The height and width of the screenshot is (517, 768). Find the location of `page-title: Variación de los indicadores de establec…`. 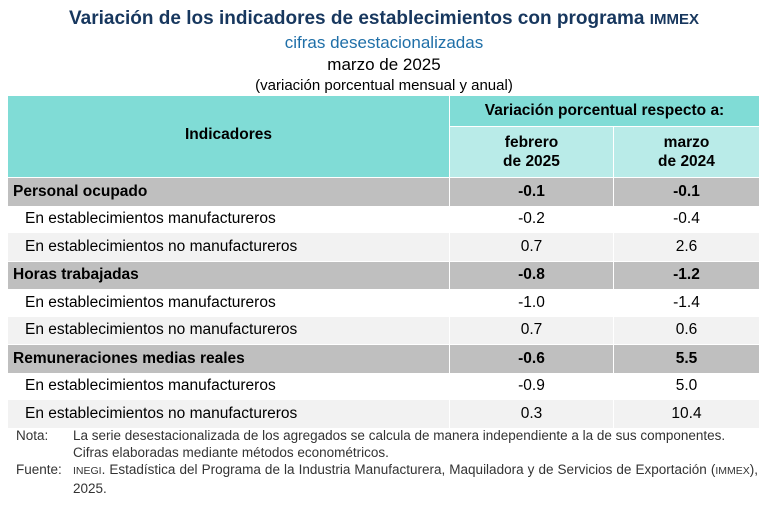

page-title: Variación de los indicadores de establec… is located at coordinates (384, 19).